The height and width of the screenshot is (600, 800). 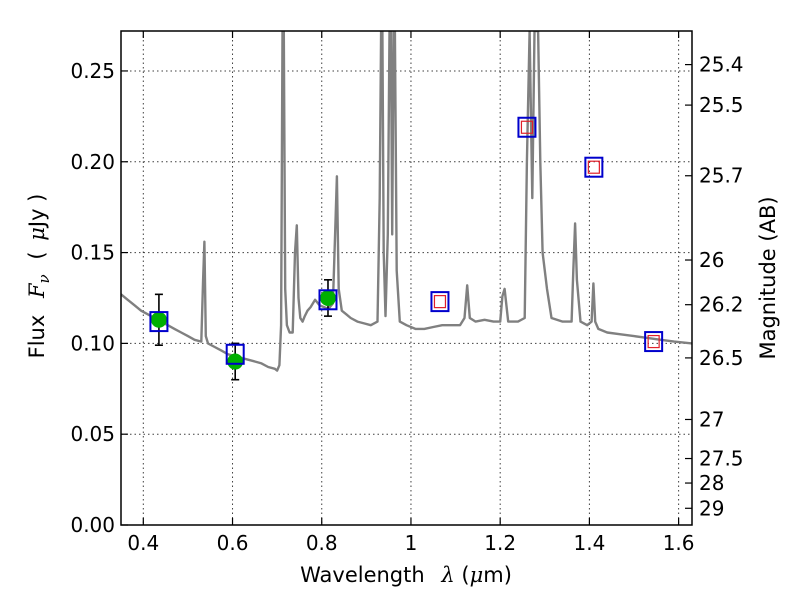 What do you see at coordinates (711, 419) in the screenshot?
I see `magnitude-tick-label: 27` at bounding box center [711, 419].